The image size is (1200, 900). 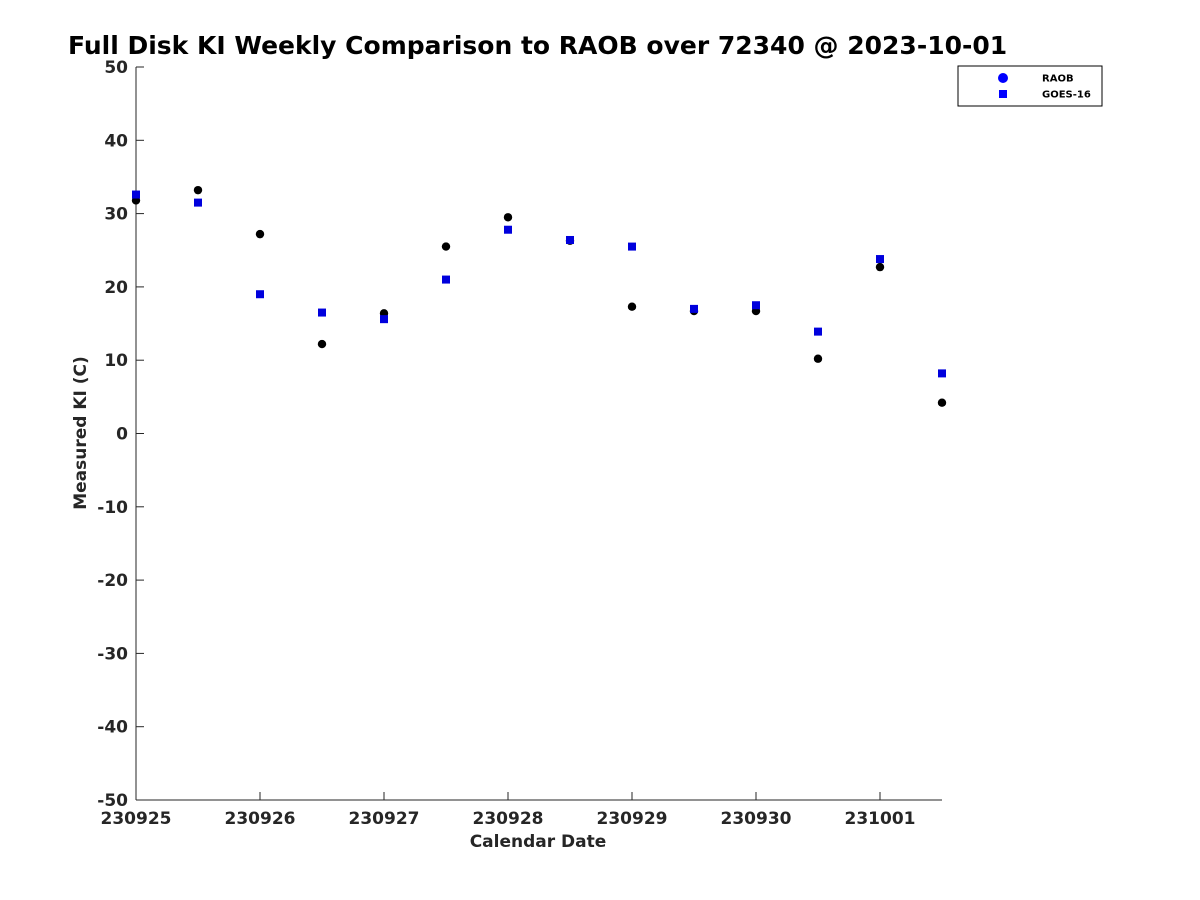 I want to click on legend-label: RAOB, so click(x=1058, y=79).